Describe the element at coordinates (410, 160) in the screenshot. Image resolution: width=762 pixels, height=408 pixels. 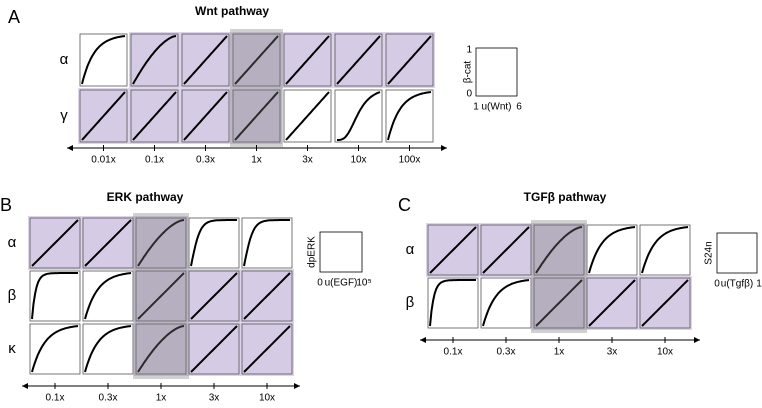
I see `column-label: 100x` at that location.